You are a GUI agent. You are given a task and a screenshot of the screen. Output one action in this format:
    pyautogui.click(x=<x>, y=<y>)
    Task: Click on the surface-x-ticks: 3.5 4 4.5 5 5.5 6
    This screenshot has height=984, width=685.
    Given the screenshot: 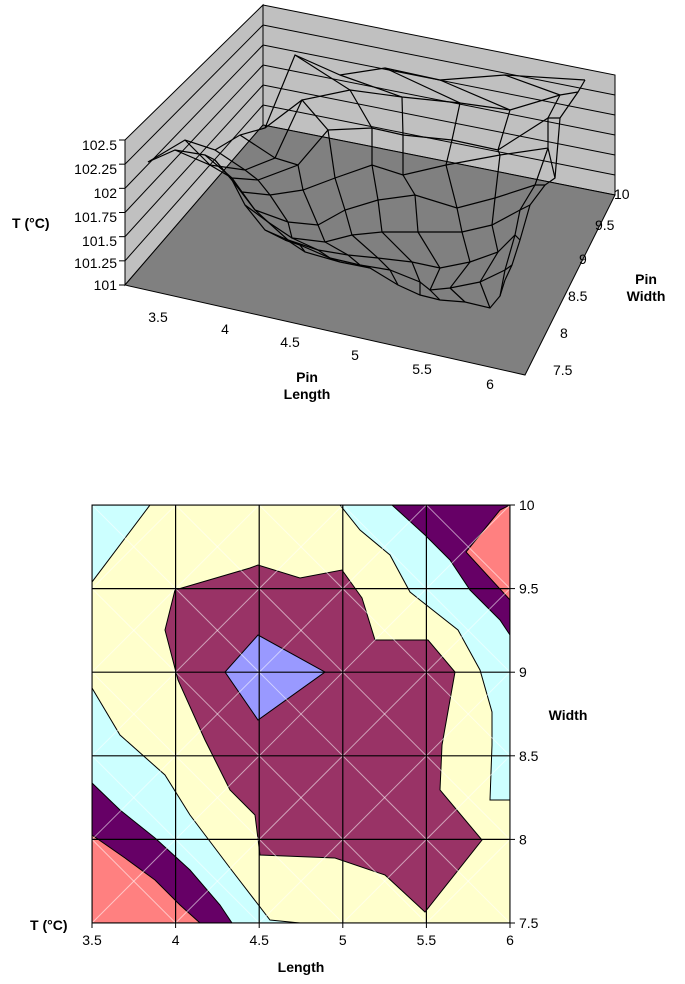 What is the action you would take?
    pyautogui.click(x=321, y=350)
    